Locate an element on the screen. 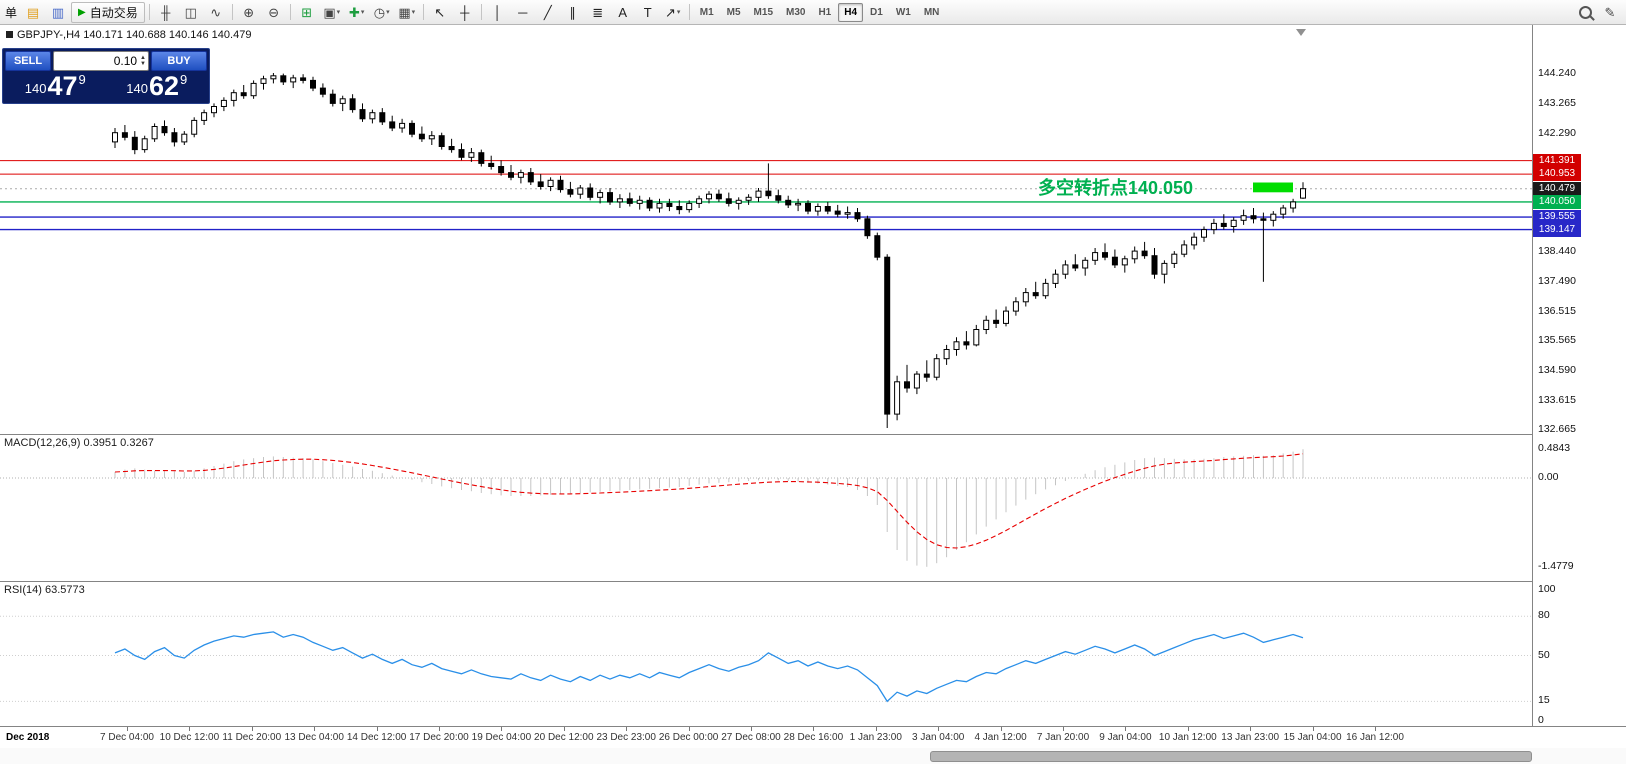 The height and width of the screenshot is (779, 1626). macd-histogram is located at coordinates (709, 508).